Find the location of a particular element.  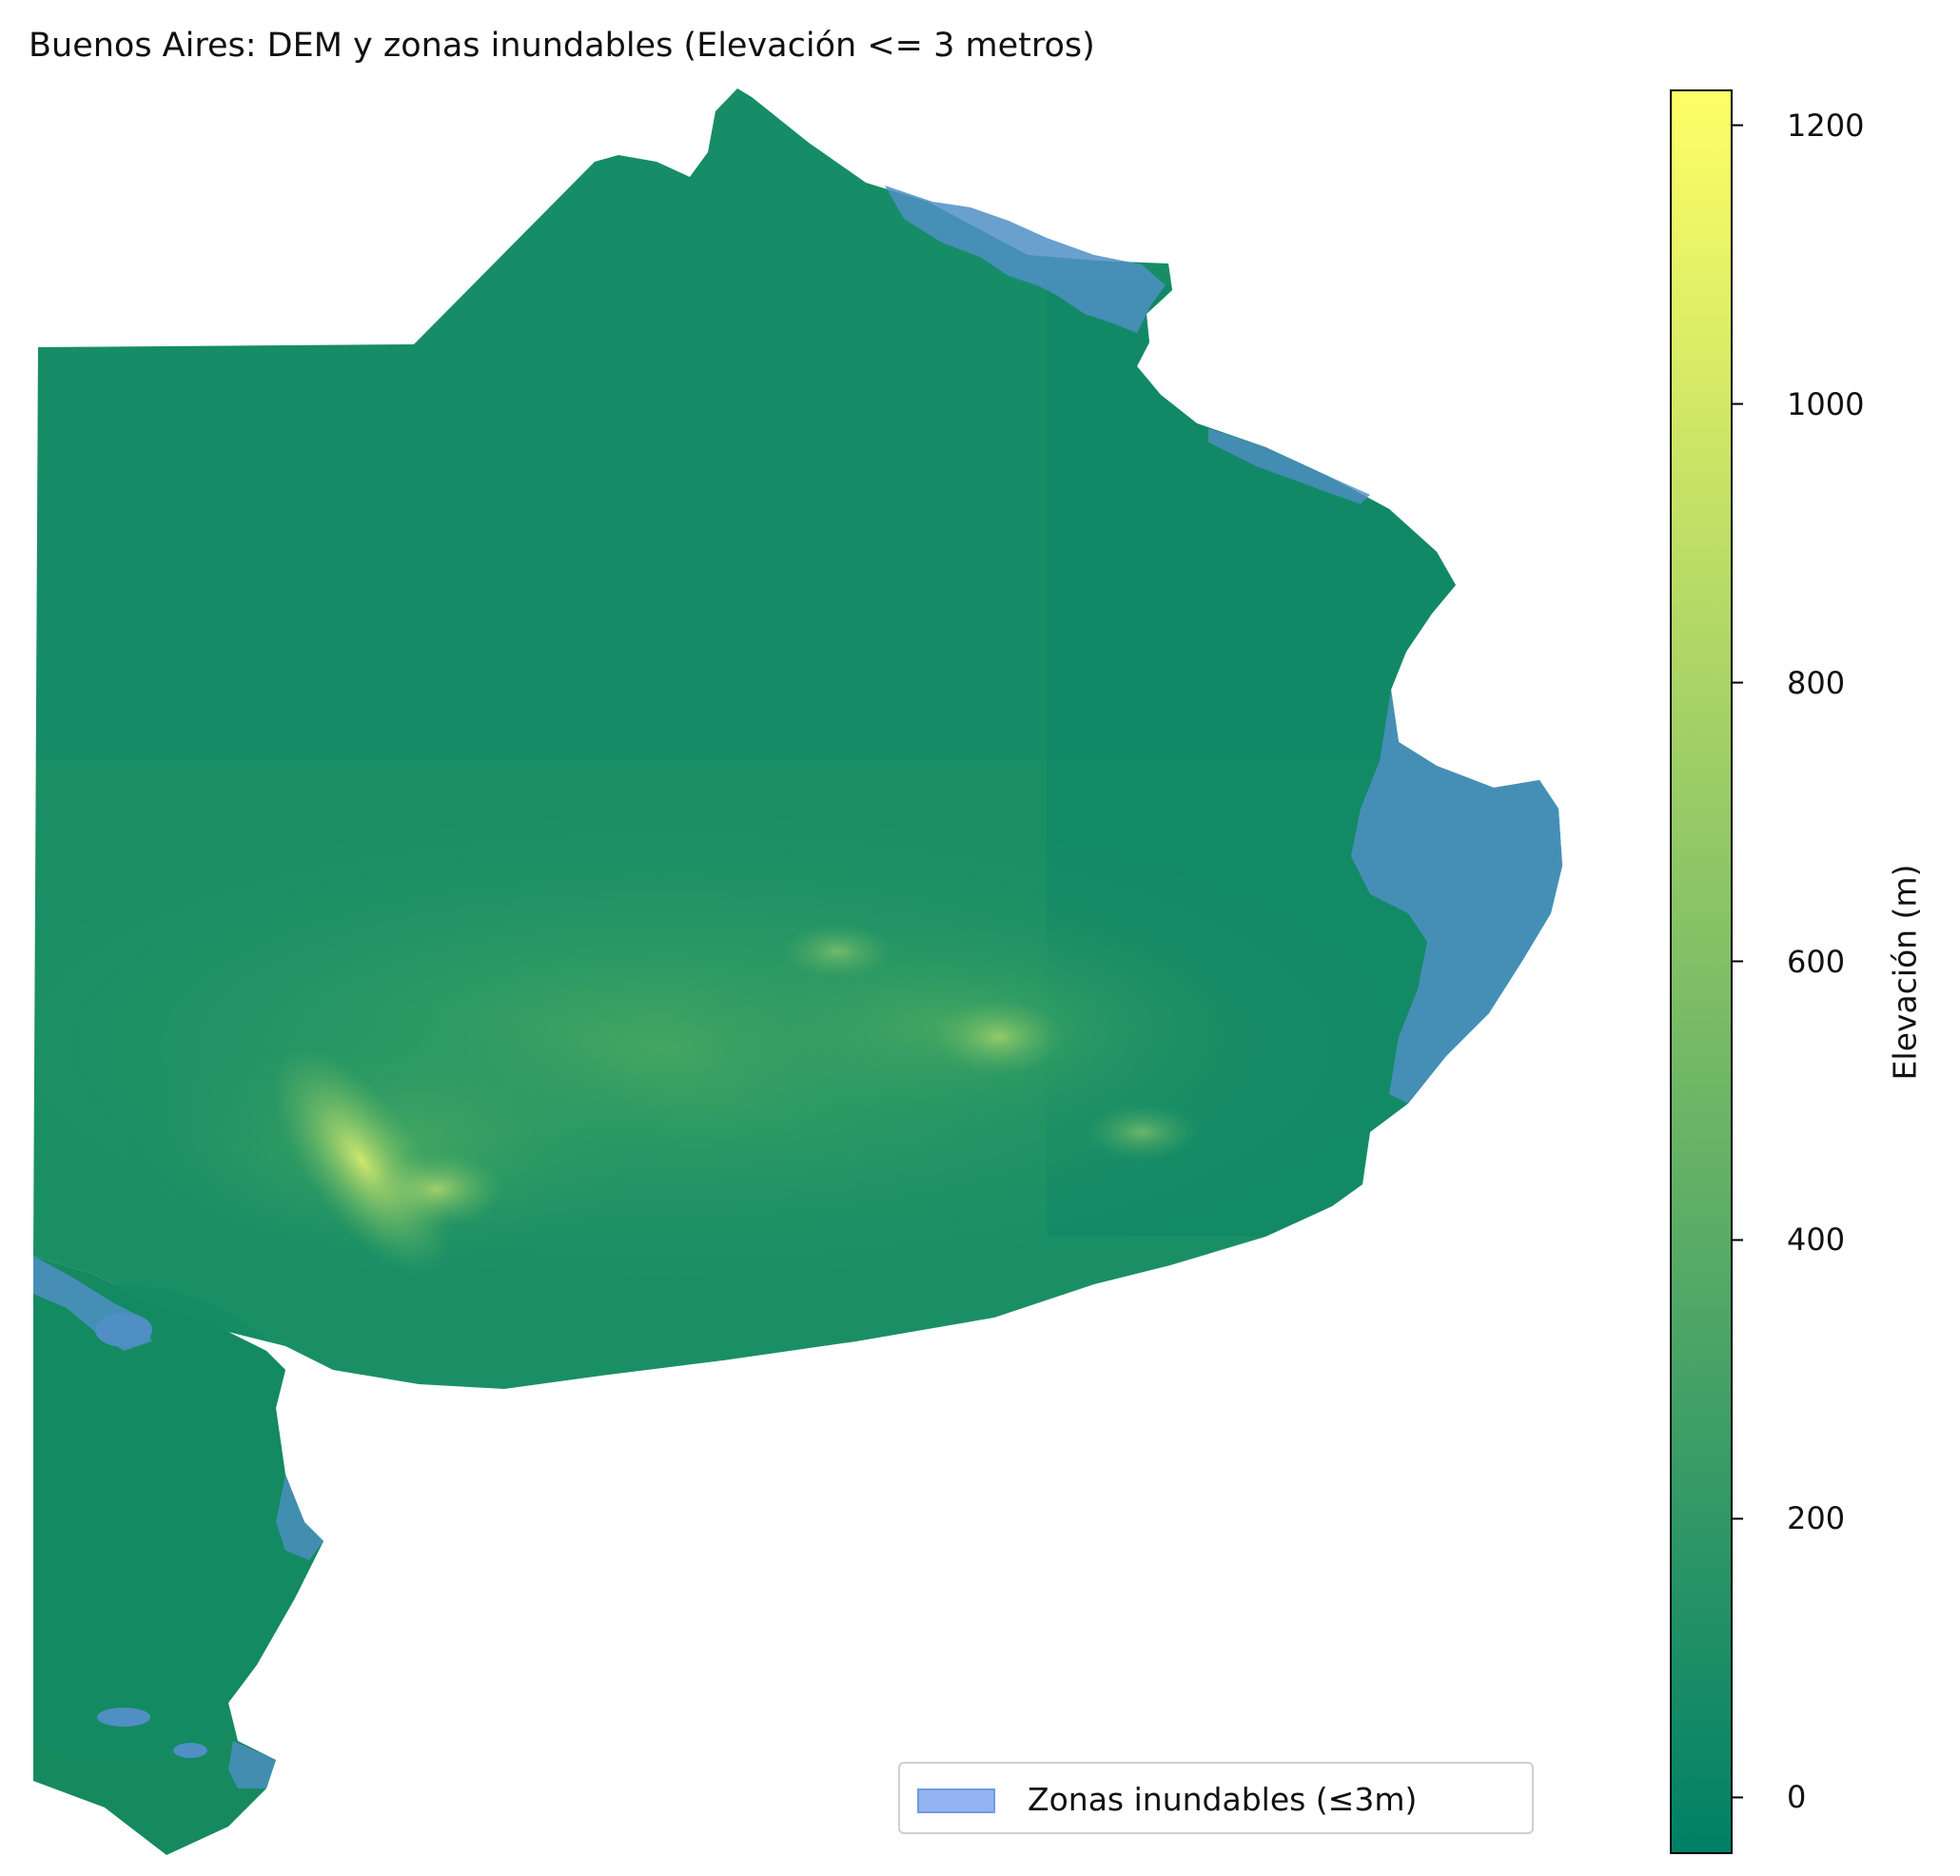

colorbar-tick-label: 0 is located at coordinates (1797, 1797).